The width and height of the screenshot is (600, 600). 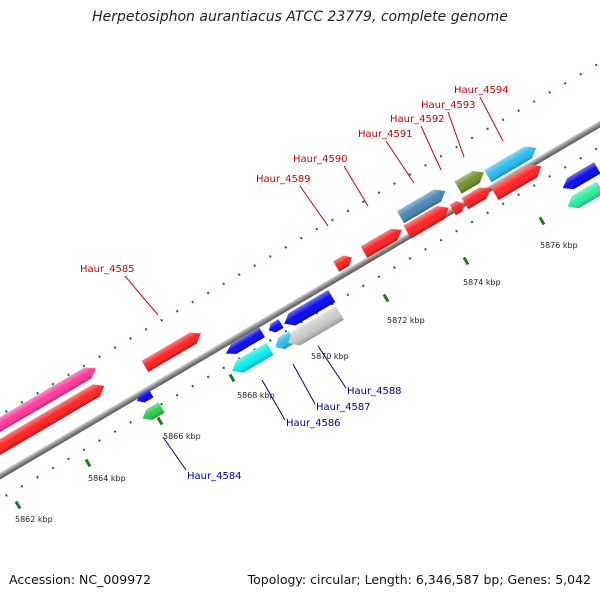 I want to click on gene-label: Haur_4584, so click(x=214, y=476).